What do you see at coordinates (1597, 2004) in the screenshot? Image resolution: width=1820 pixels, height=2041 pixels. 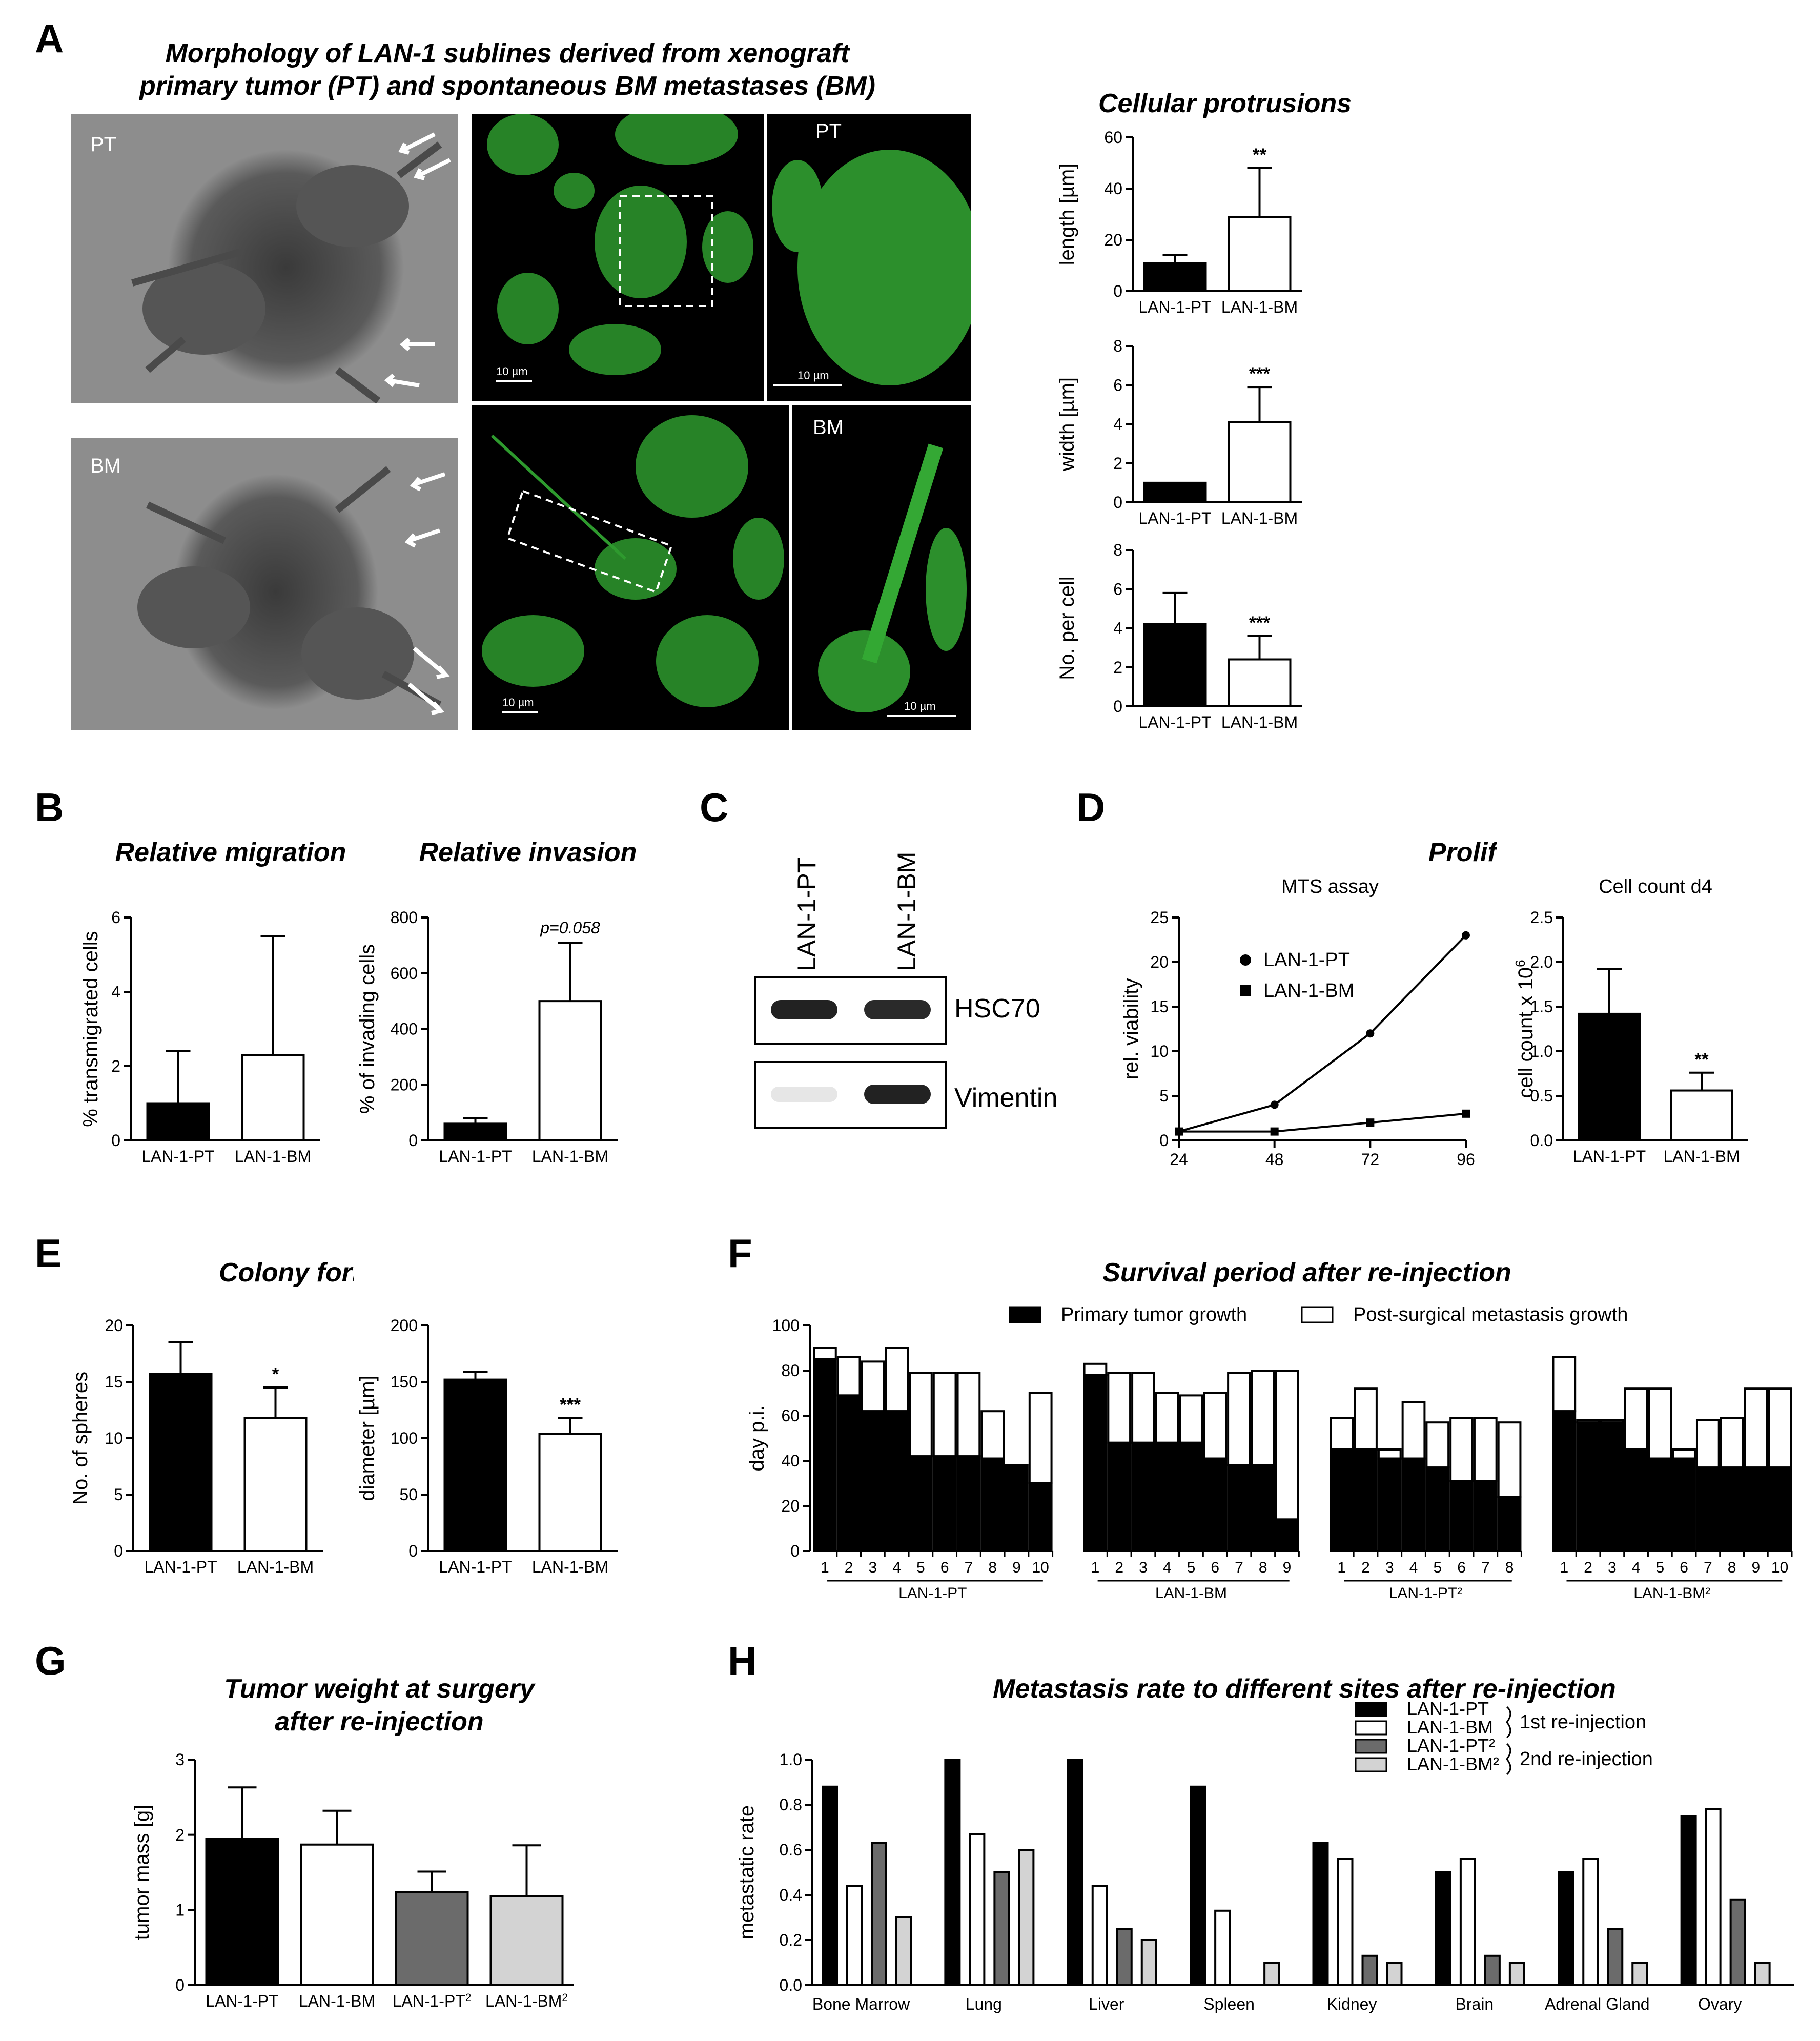 I see `x-tick-label: Adrenal Gland` at bounding box center [1597, 2004].